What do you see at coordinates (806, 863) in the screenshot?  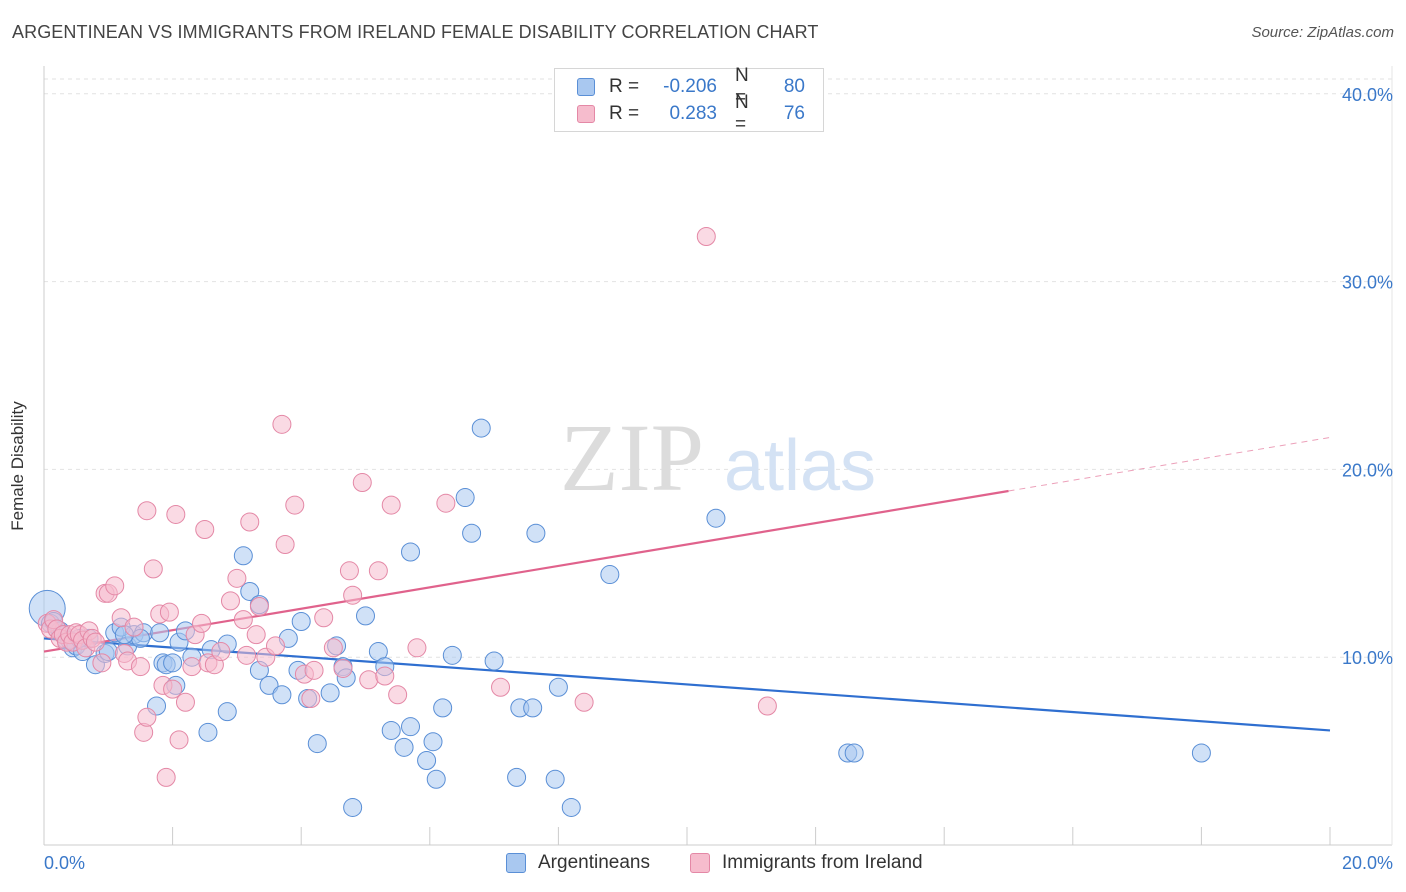 I see `series-legend-ireland: Immigrants from Ireland` at bounding box center [806, 863].